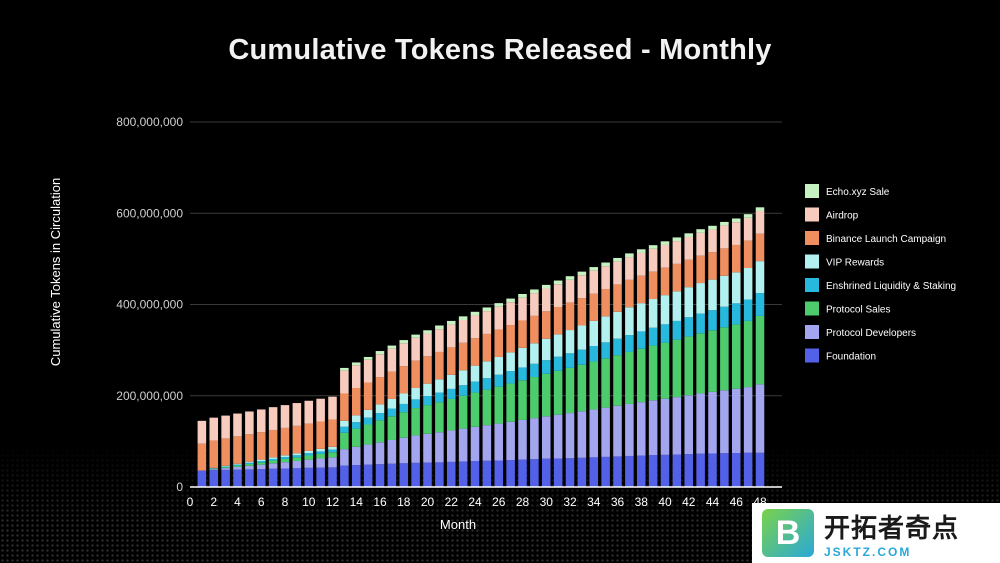 This screenshot has width=1000, height=563. Describe the element at coordinates (55, 272) in the screenshot. I see `y-axis-label: Cumulative Tokens in Circulation` at that location.